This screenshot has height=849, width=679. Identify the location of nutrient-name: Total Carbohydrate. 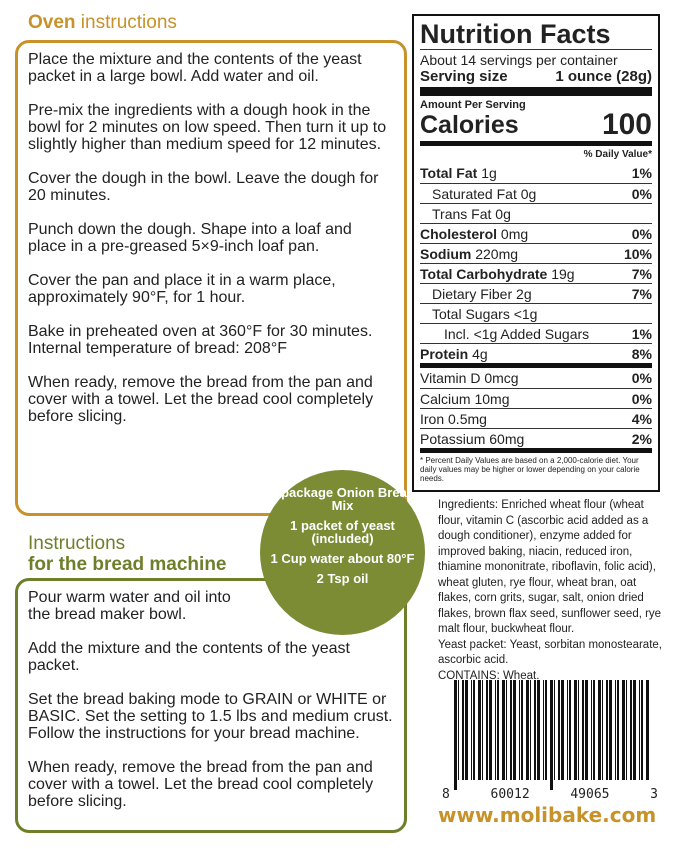
(484, 273).